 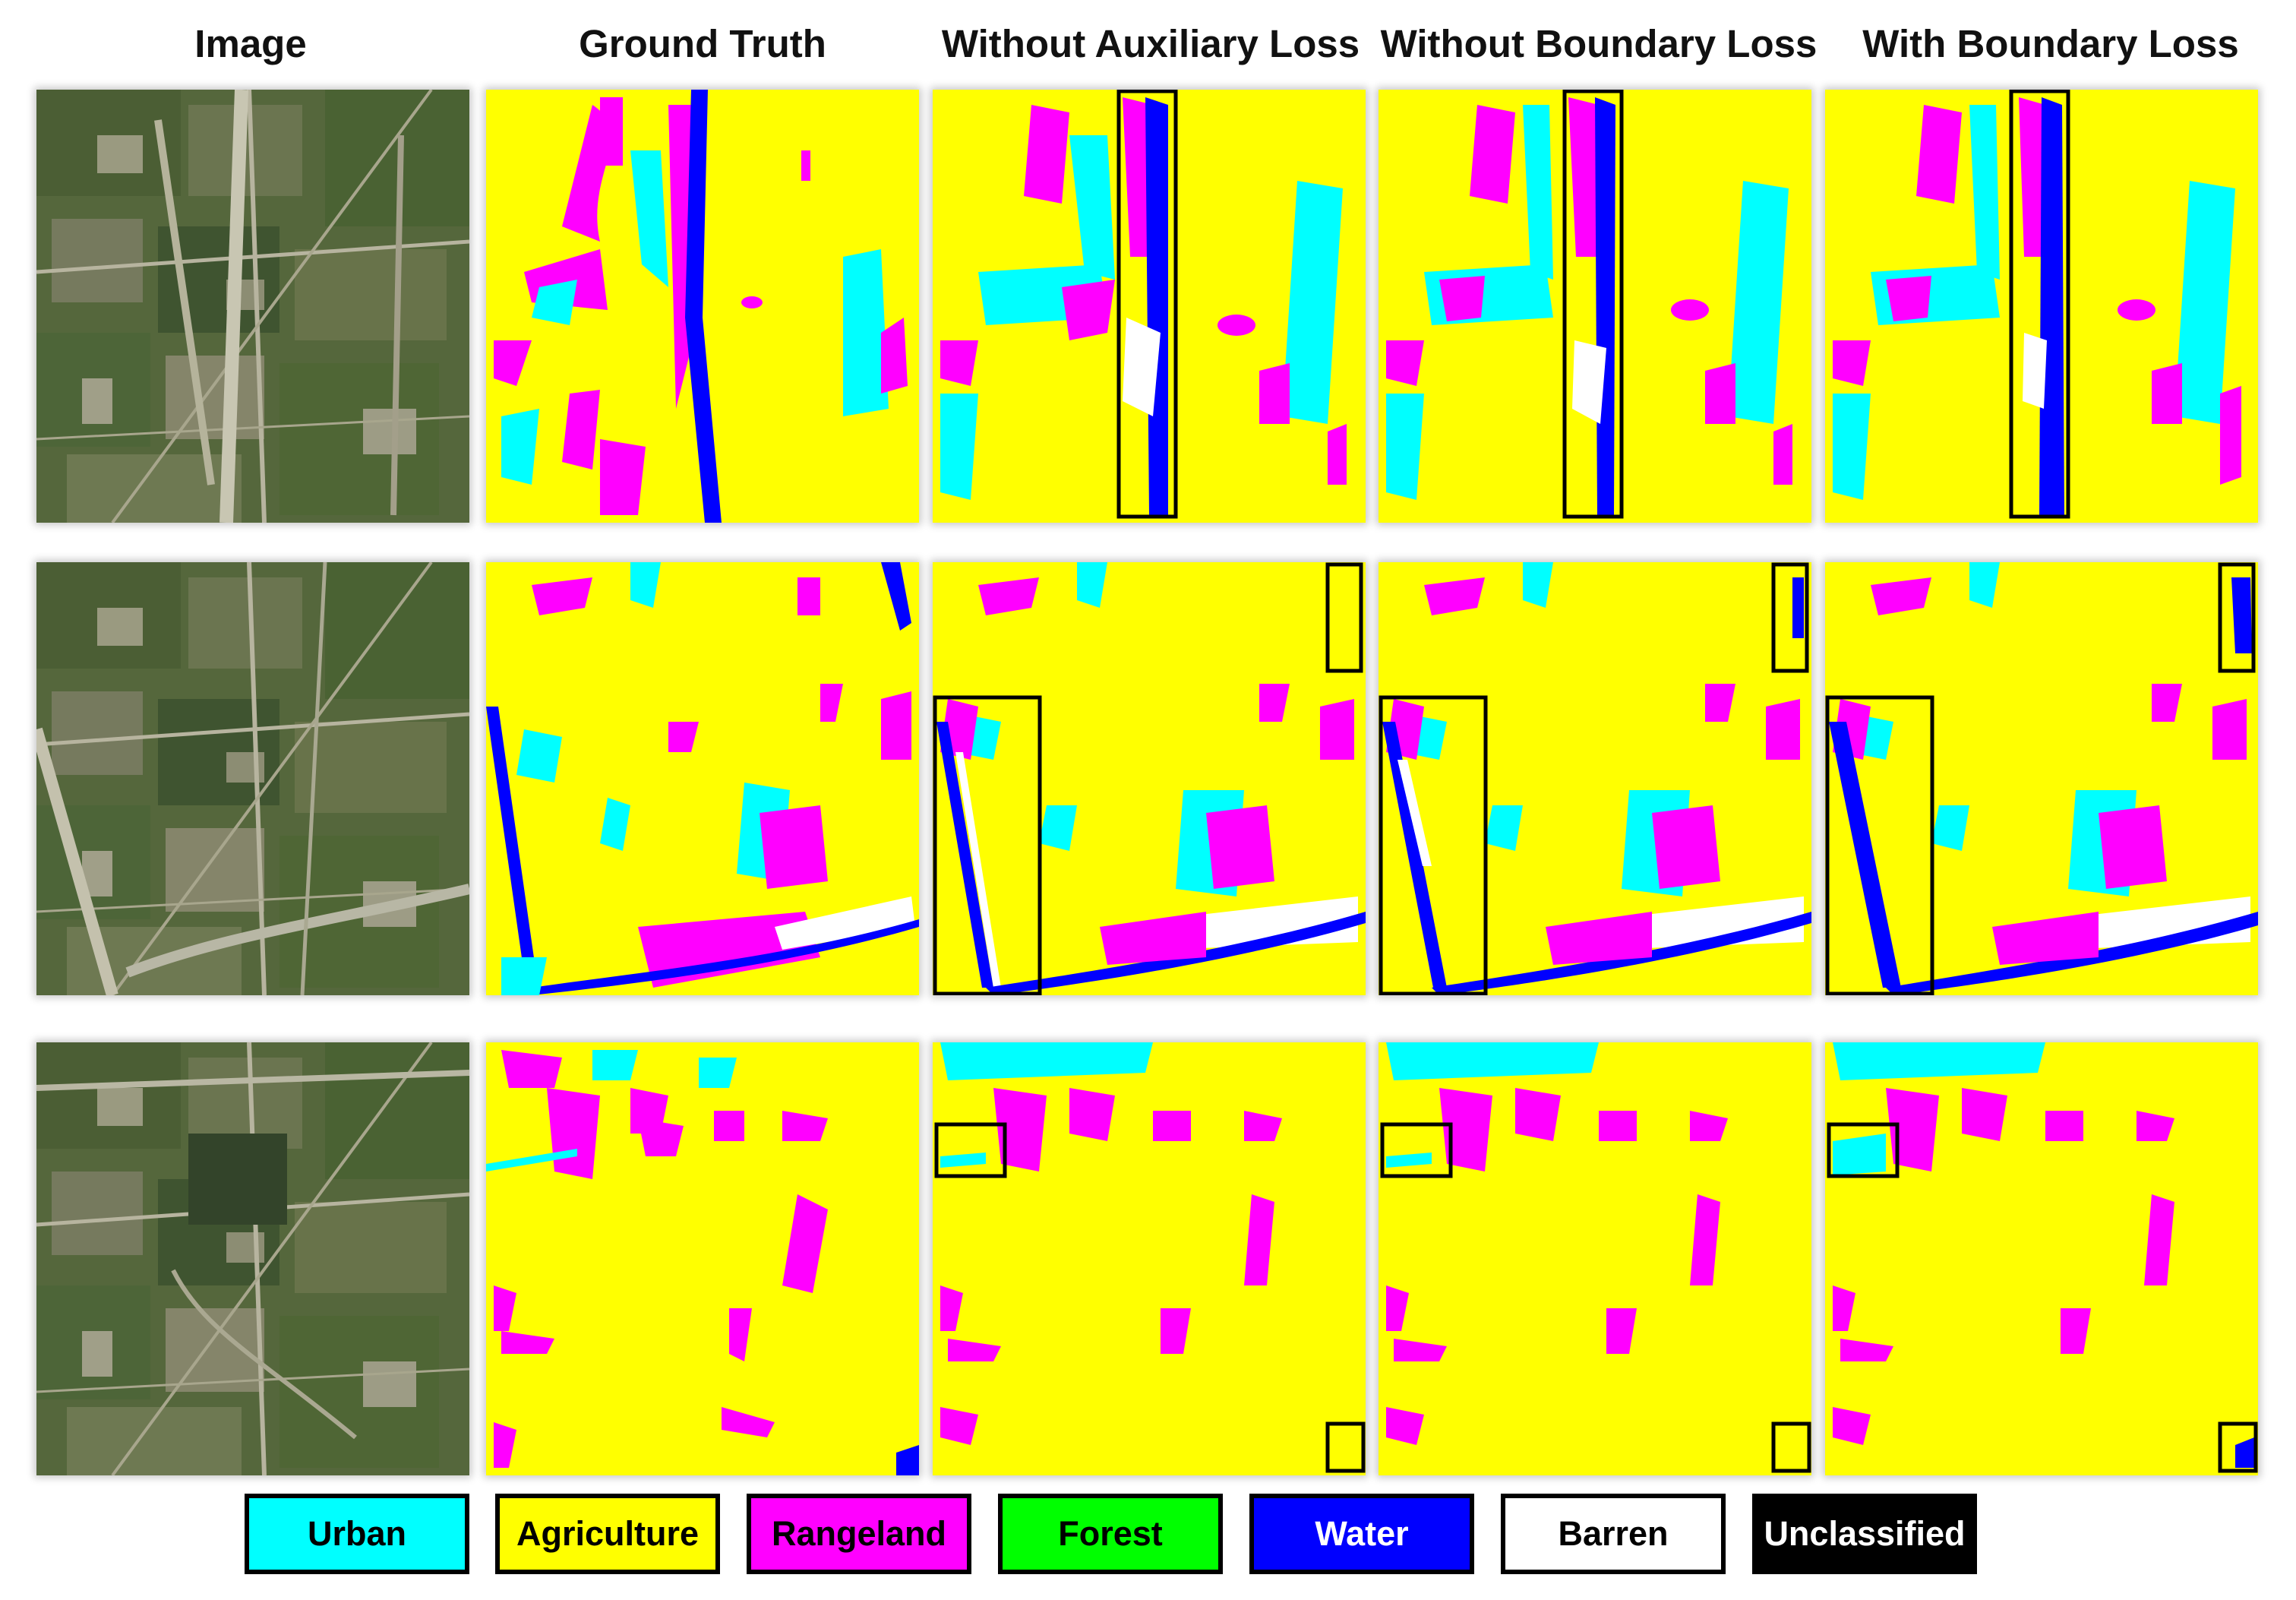 What do you see at coordinates (1599, 43) in the screenshot?
I see `header-without-boundary-loss: Without Boundary Loss` at bounding box center [1599, 43].